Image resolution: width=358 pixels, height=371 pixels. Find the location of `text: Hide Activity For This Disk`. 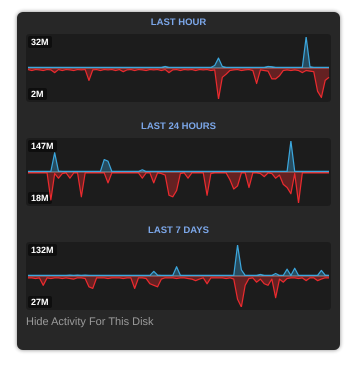

text: Hide Activity For This Disk is located at coordinates (90, 322).